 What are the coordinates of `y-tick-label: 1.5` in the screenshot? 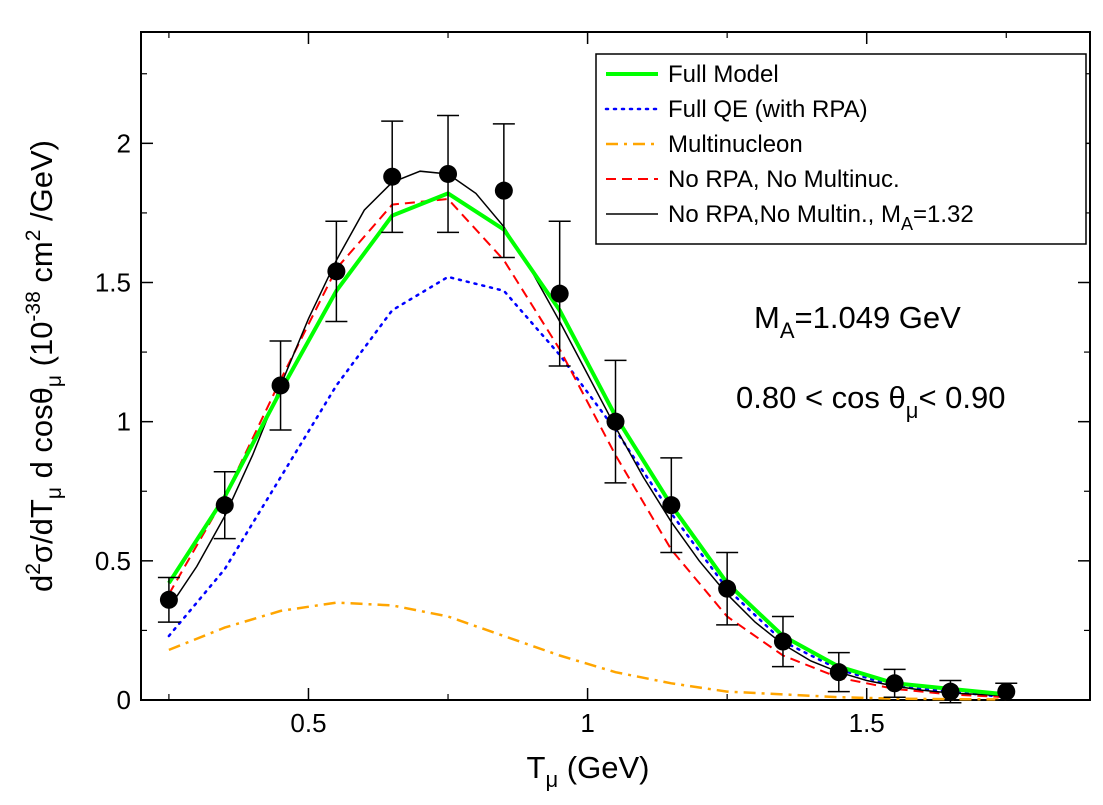 It's located at (113, 283).